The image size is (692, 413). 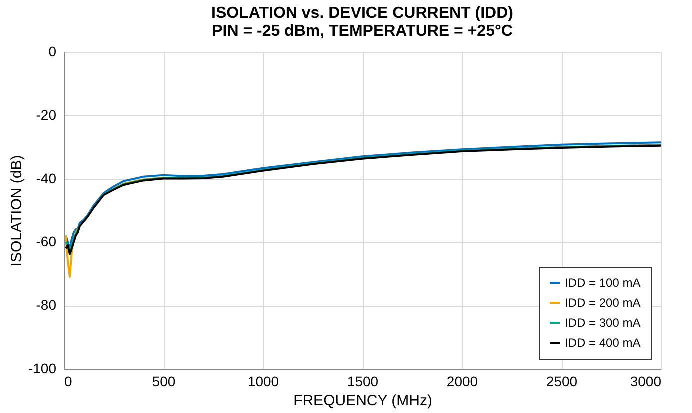 I want to click on y-tick-label: -40, so click(x=46, y=178).